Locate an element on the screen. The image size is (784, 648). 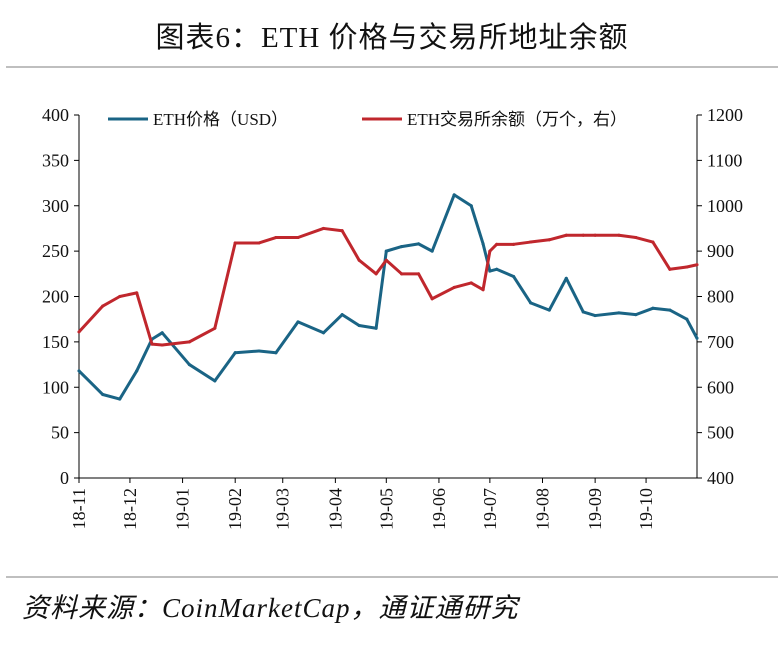
source-note: 资料来源：CoinMarketCap，通证通研究 is located at coordinates (270, 608).